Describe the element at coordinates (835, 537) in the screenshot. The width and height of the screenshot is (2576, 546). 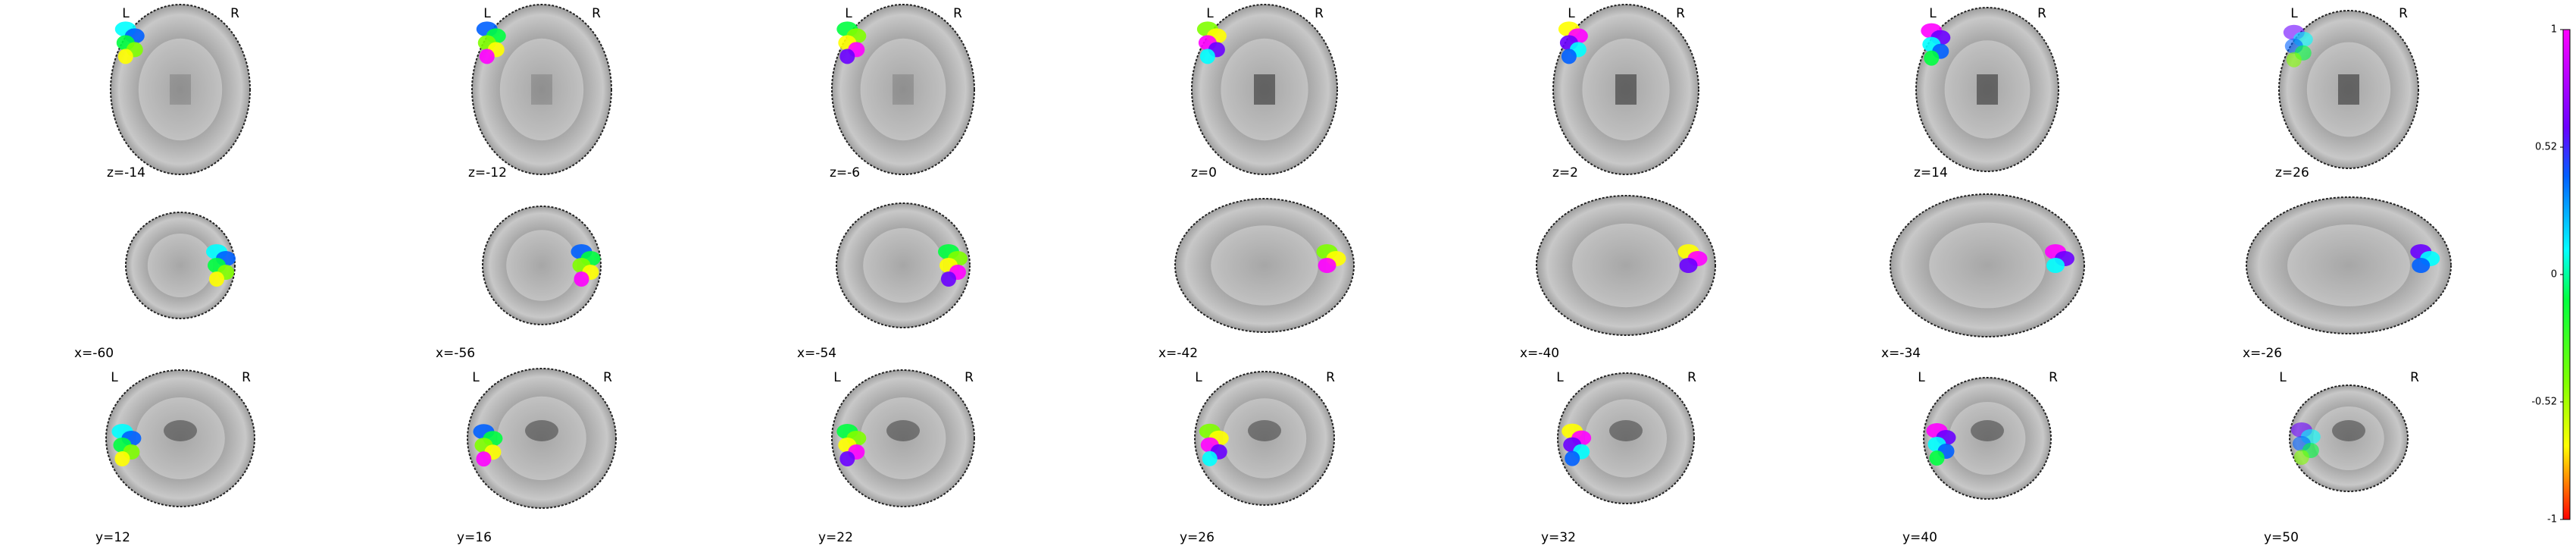
I see `slice-label: y=22` at that location.